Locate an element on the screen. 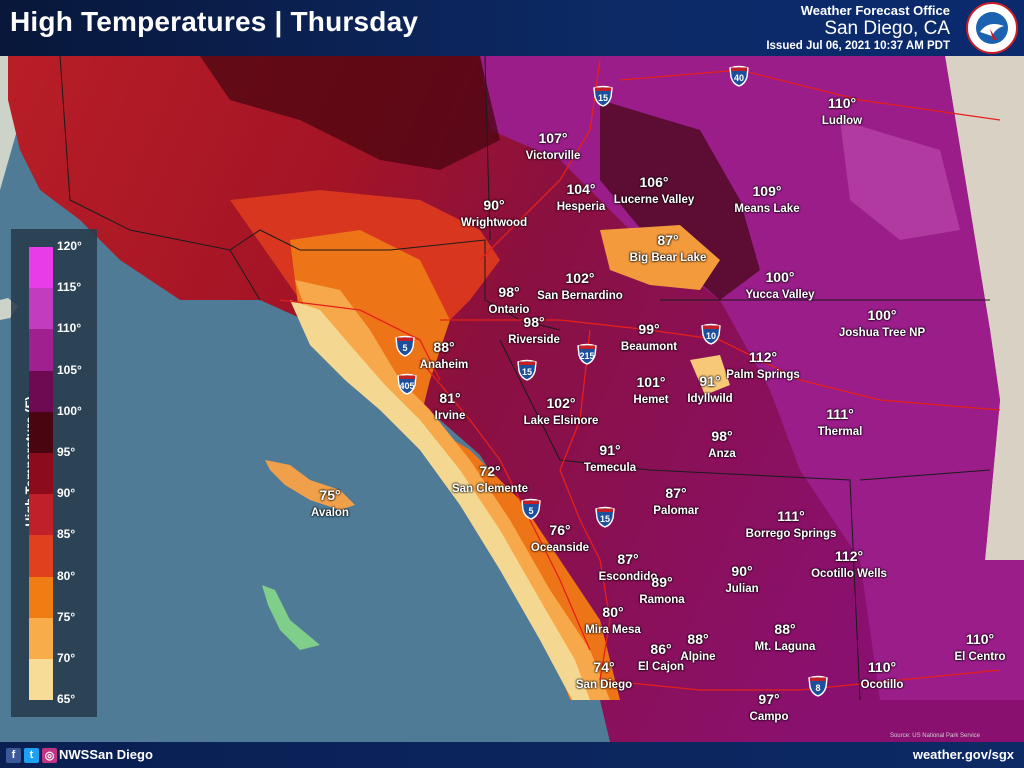 Image resolution: width=1024 pixels, height=768 pixels. interstate-shield-icon: 5 is located at coordinates (531, 509).